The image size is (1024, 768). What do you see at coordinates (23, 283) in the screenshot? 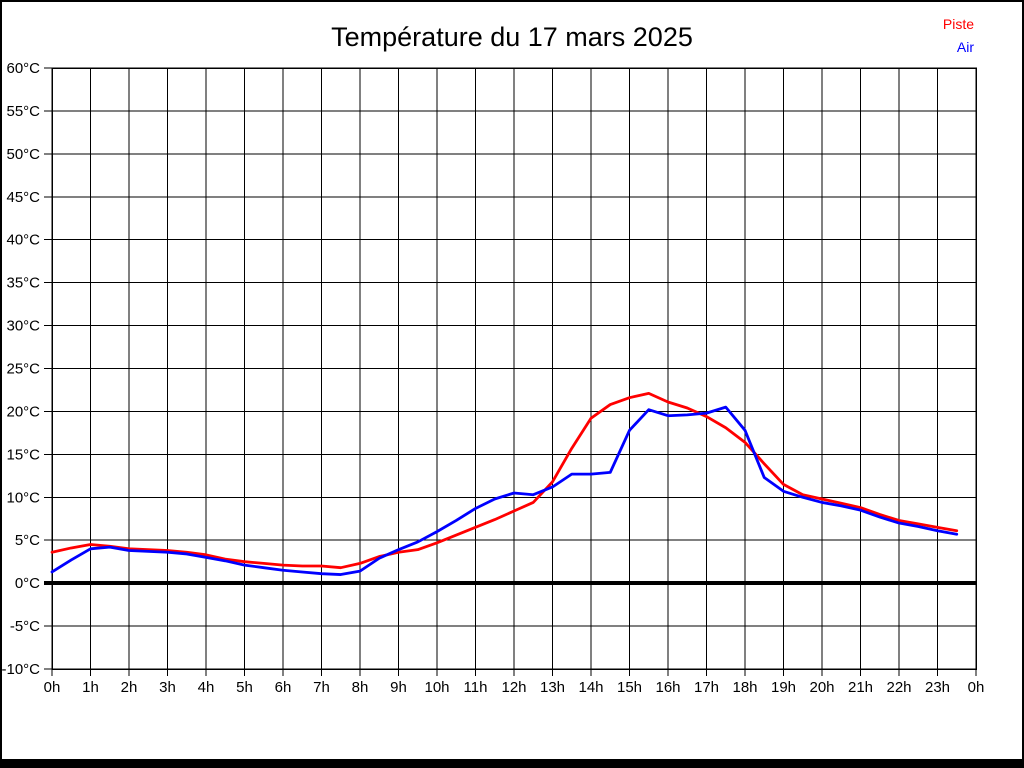
I see `svg-text: 35°C` at bounding box center [23, 283].